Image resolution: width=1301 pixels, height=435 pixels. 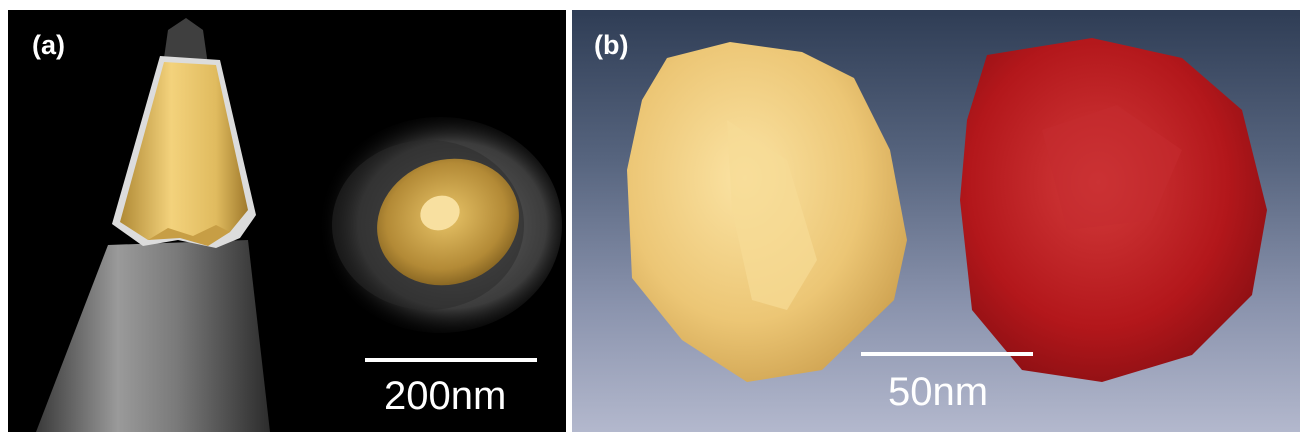 I want to click on scale-bar-b, so click(x=947, y=354).